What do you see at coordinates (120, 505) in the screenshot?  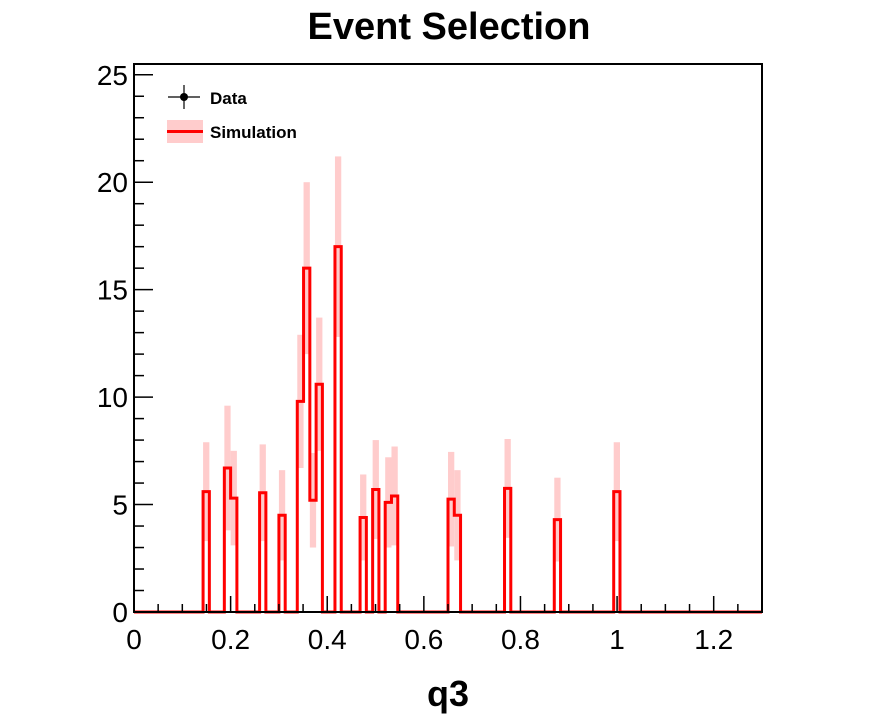 I see `y-tick-label: 5` at bounding box center [120, 505].